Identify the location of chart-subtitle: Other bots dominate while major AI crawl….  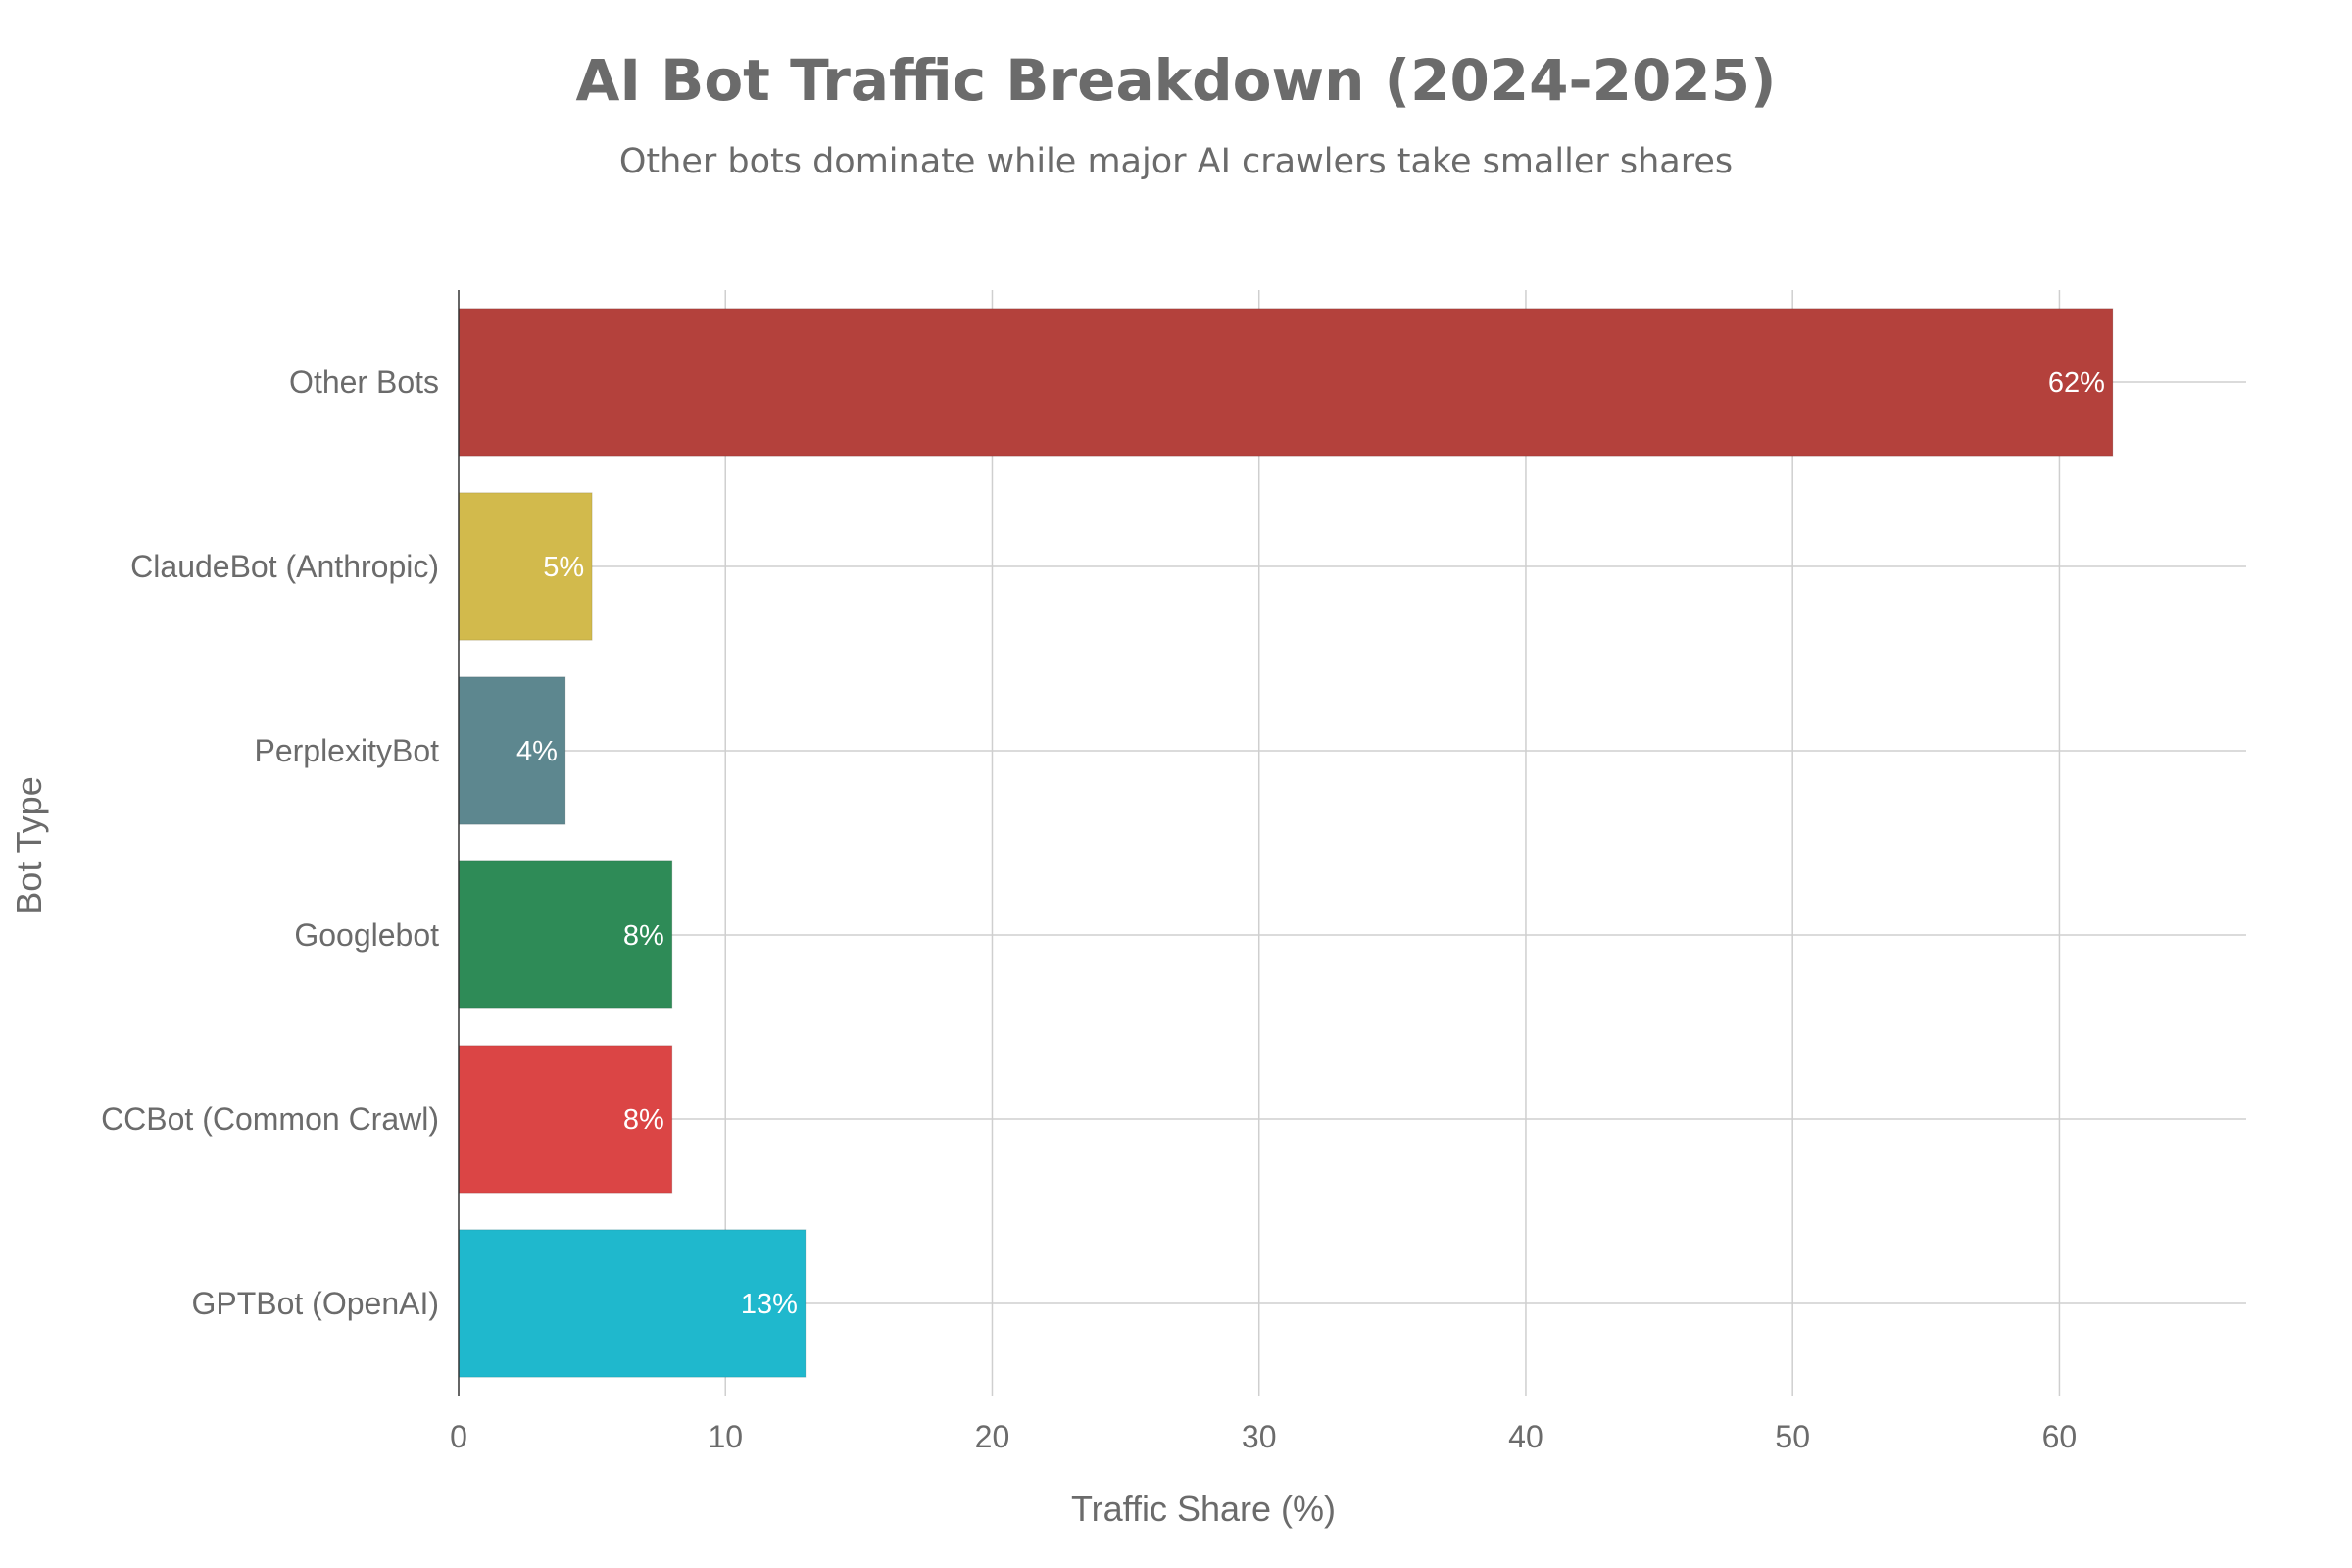
(1176, 161).